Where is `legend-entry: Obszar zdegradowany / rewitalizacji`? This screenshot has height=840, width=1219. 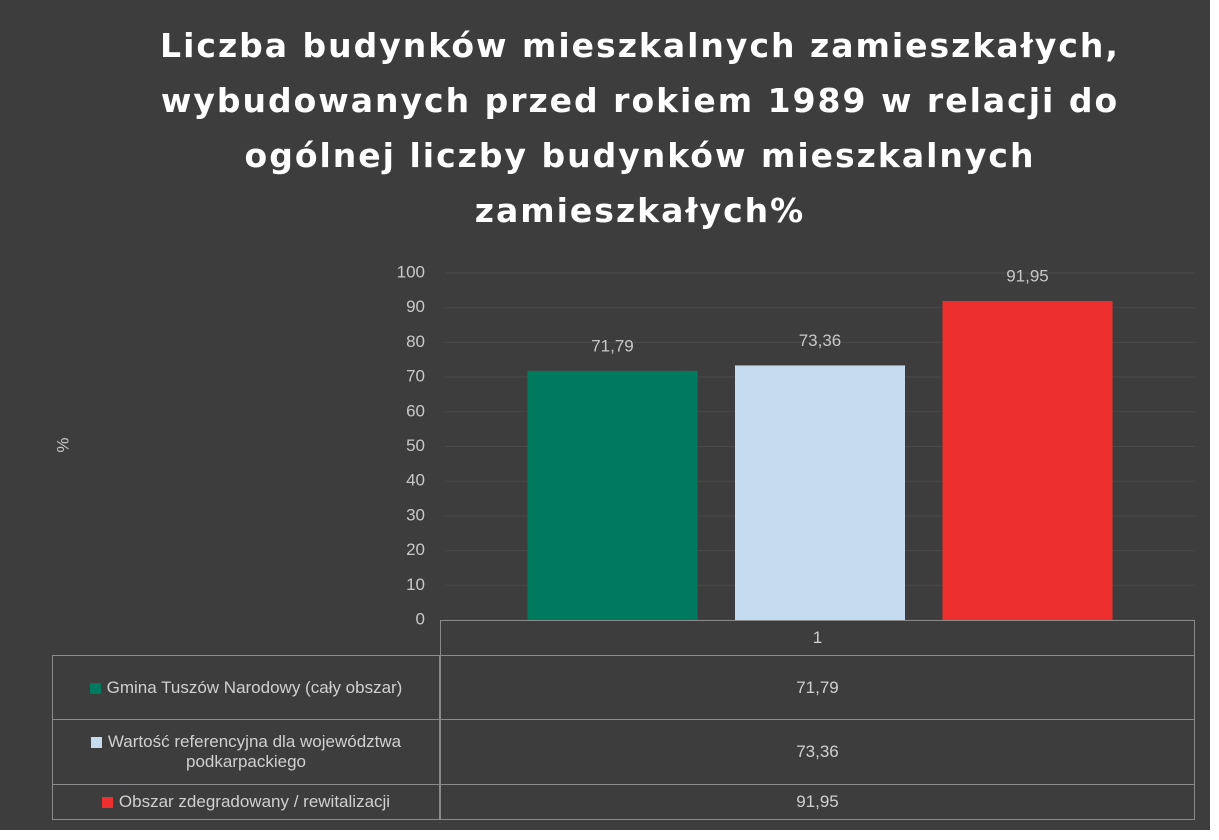 legend-entry: Obszar zdegradowany / rewitalizacji is located at coordinates (246, 802).